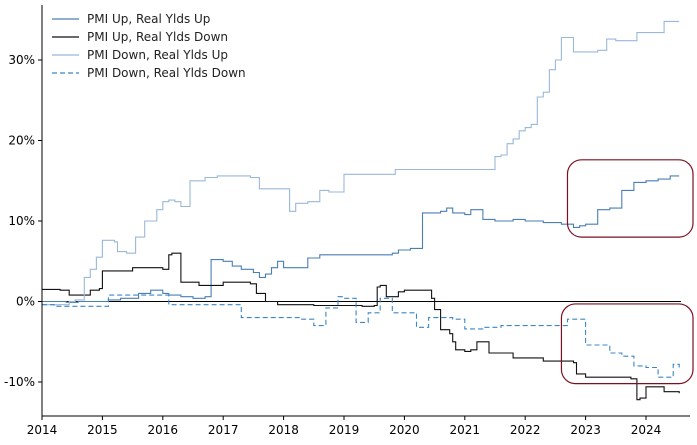 The height and width of the screenshot is (445, 697). What do you see at coordinates (404, 430) in the screenshot?
I see `x-tick-label: 2020` at bounding box center [404, 430].